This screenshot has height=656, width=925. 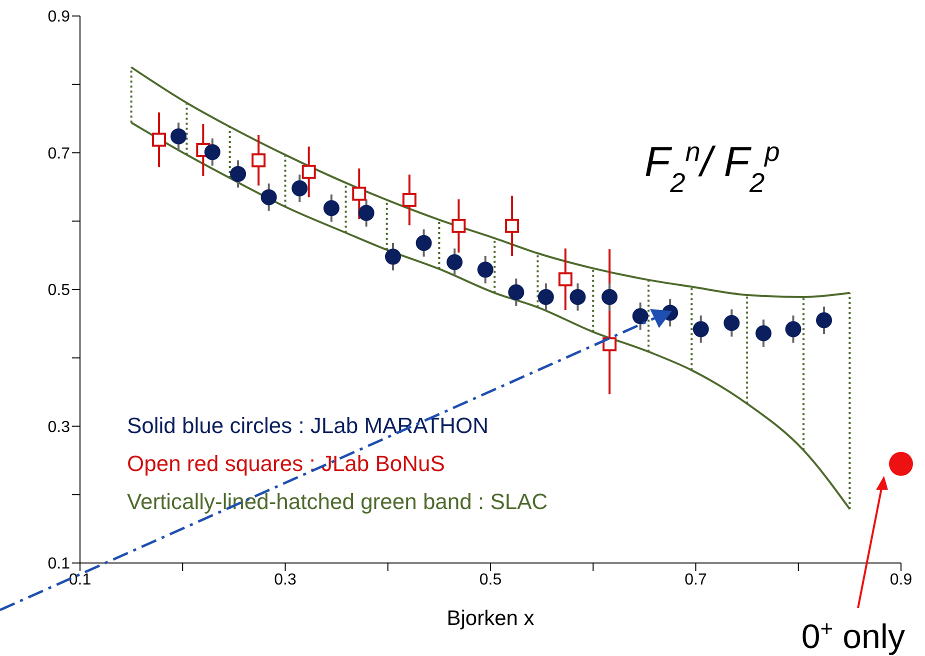 I want to click on x-tick-label: 0.7, so click(x=695, y=579).